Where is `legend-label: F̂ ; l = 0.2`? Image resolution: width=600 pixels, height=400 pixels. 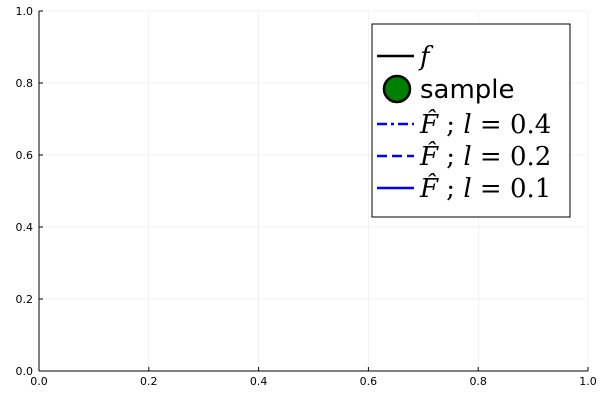
legend-label: F̂ ; l = 0.2 is located at coordinates (485, 156).